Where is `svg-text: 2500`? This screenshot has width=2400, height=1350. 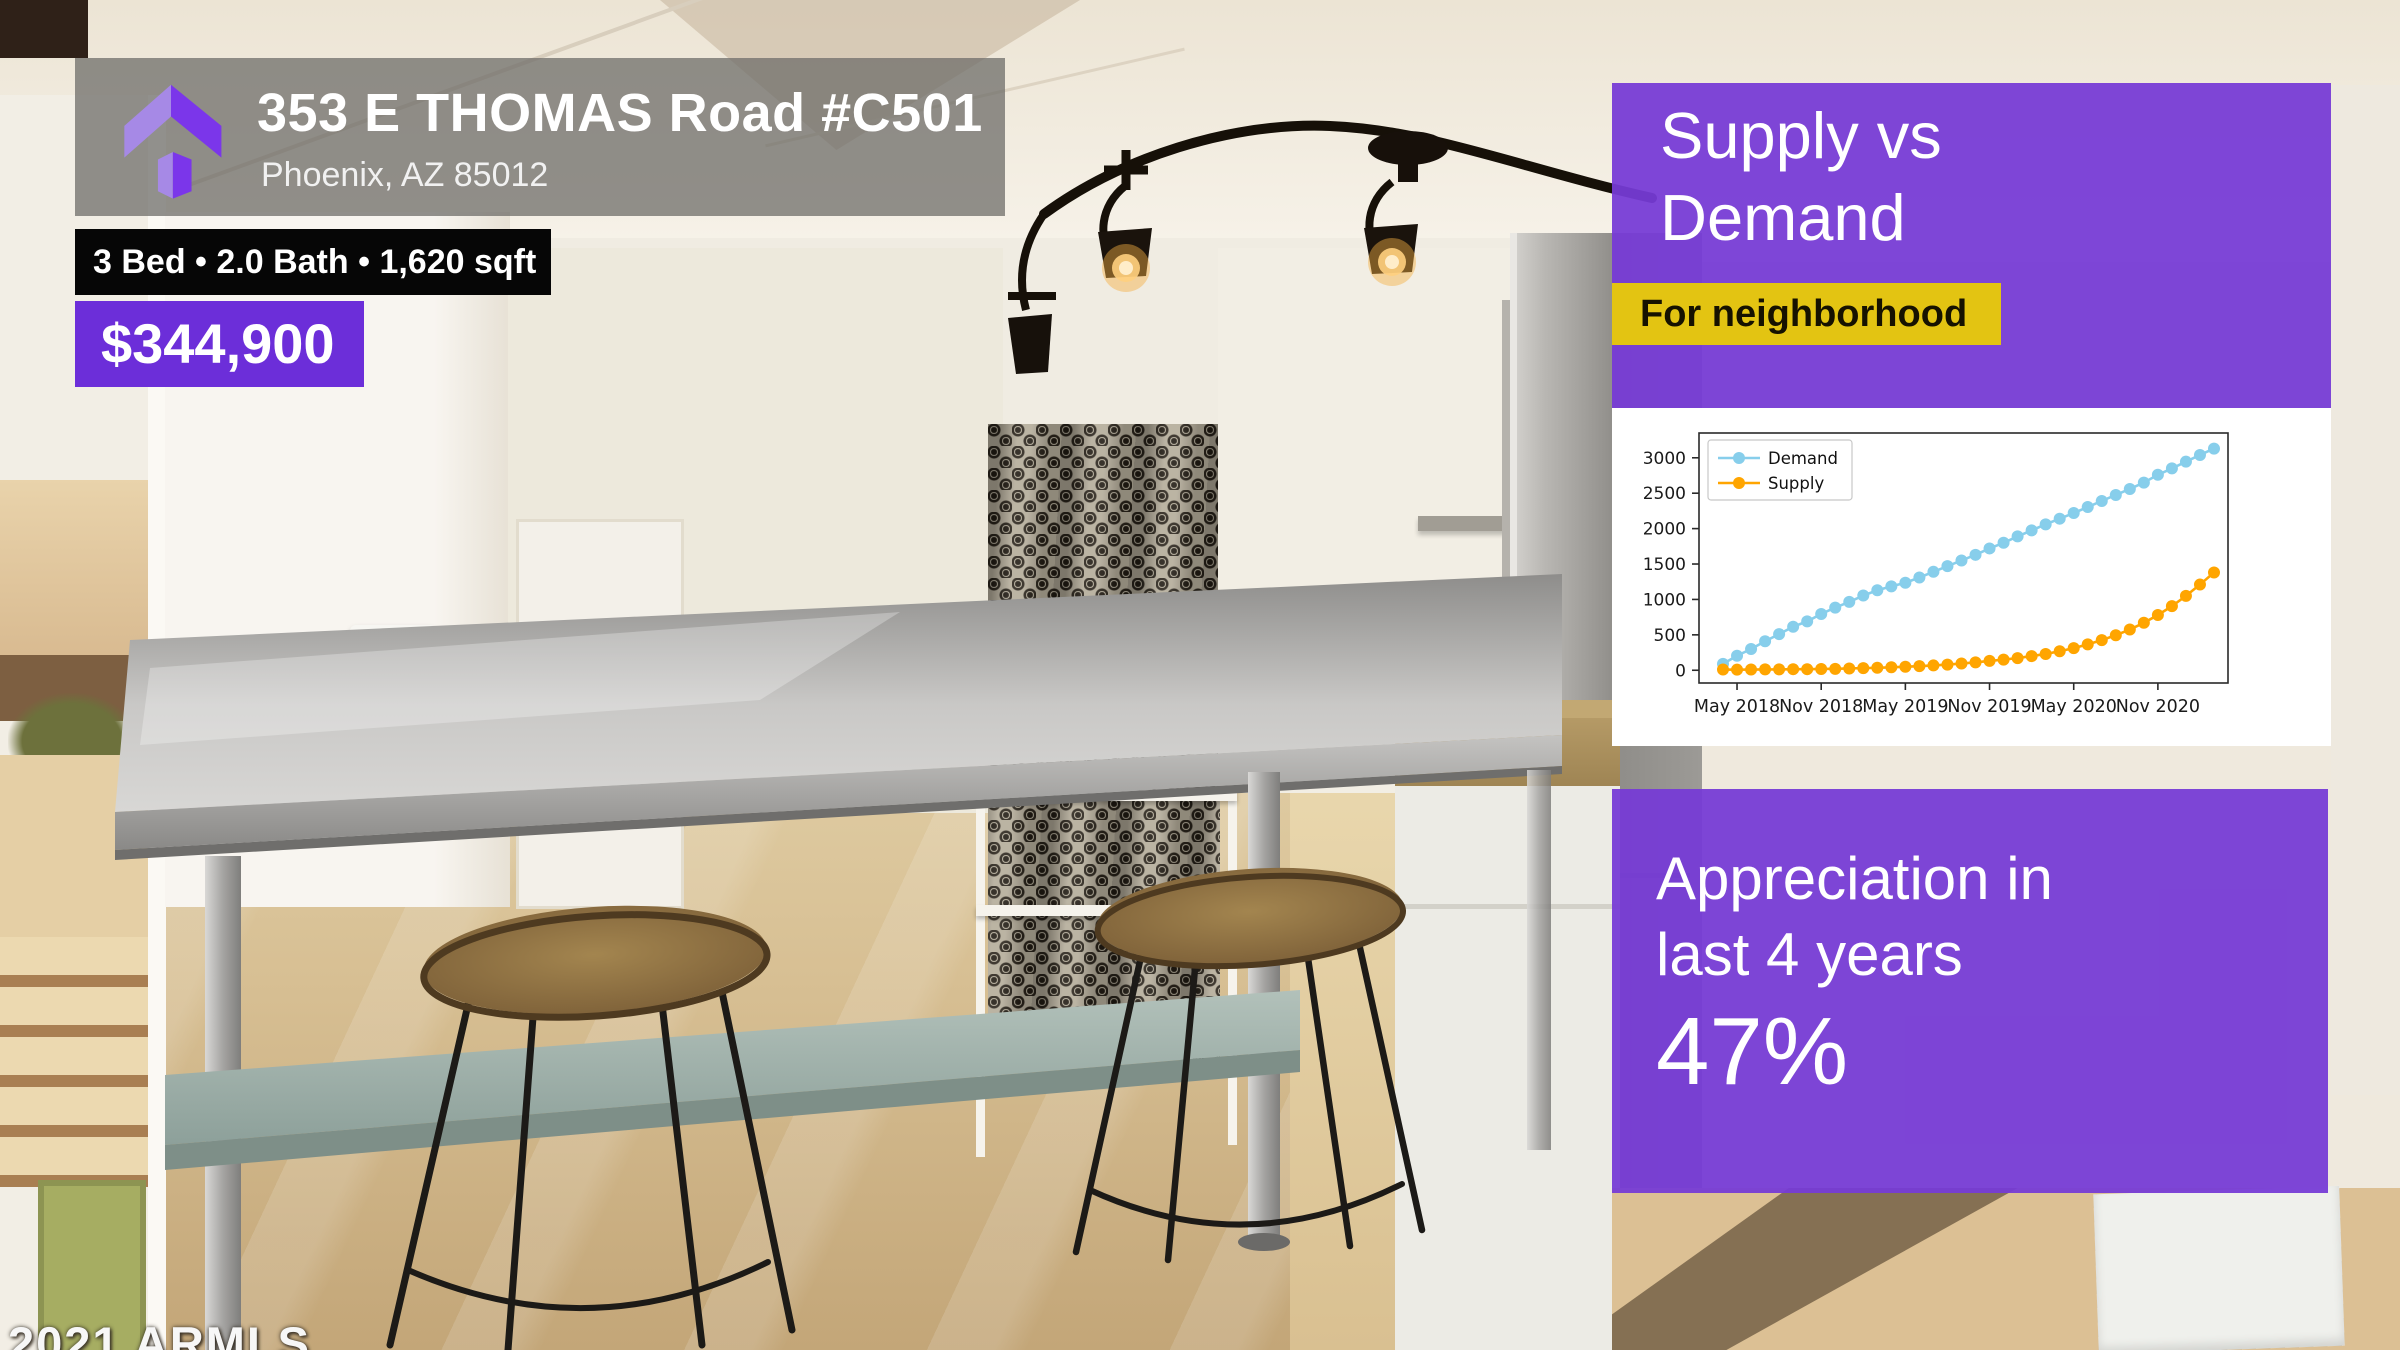 svg-text: 2500 is located at coordinates (1664, 494).